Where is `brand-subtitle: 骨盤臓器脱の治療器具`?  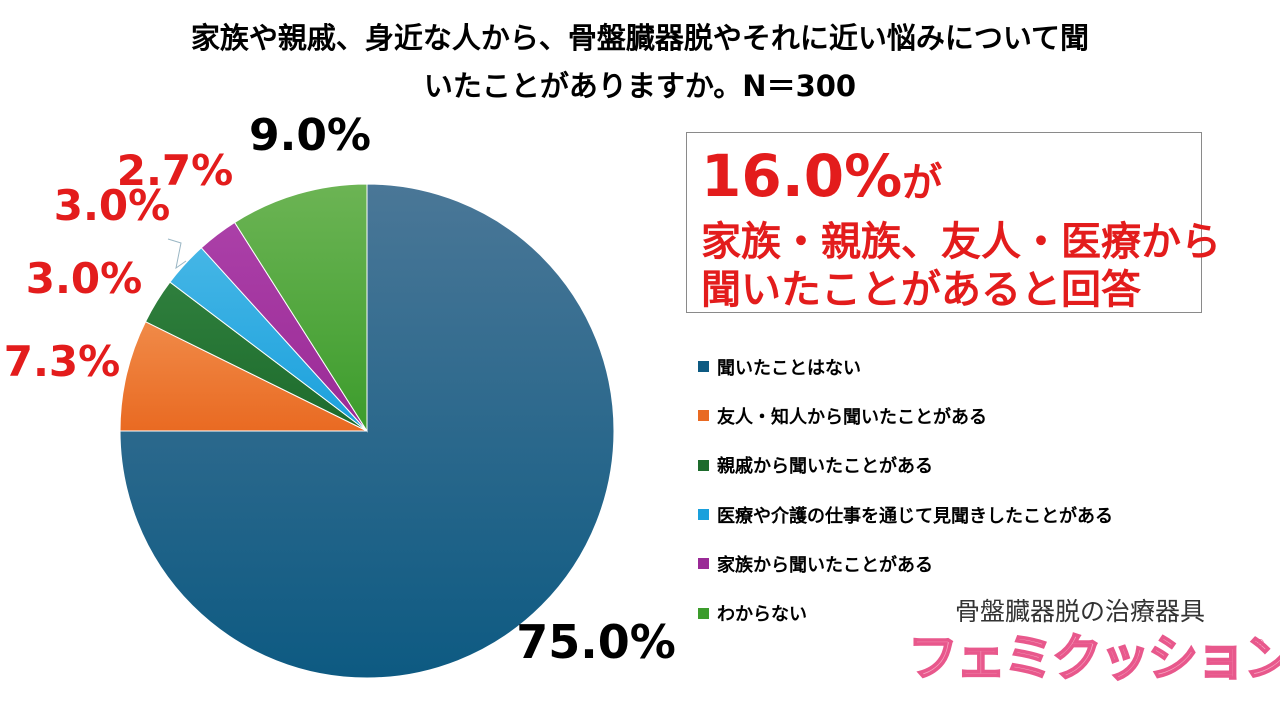
brand-subtitle: 骨盤臓器脱の治療器具 is located at coordinates (1080, 611).